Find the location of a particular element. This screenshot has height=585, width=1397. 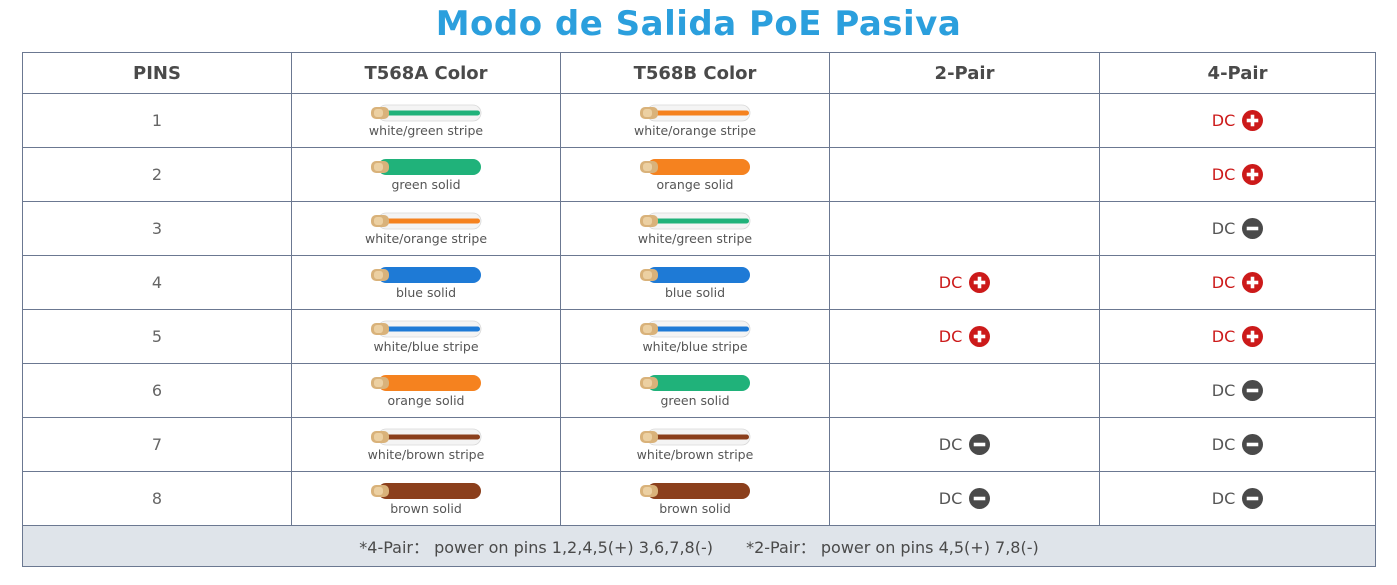

header-4-pair: 4-Pair is located at coordinates (1237, 73).